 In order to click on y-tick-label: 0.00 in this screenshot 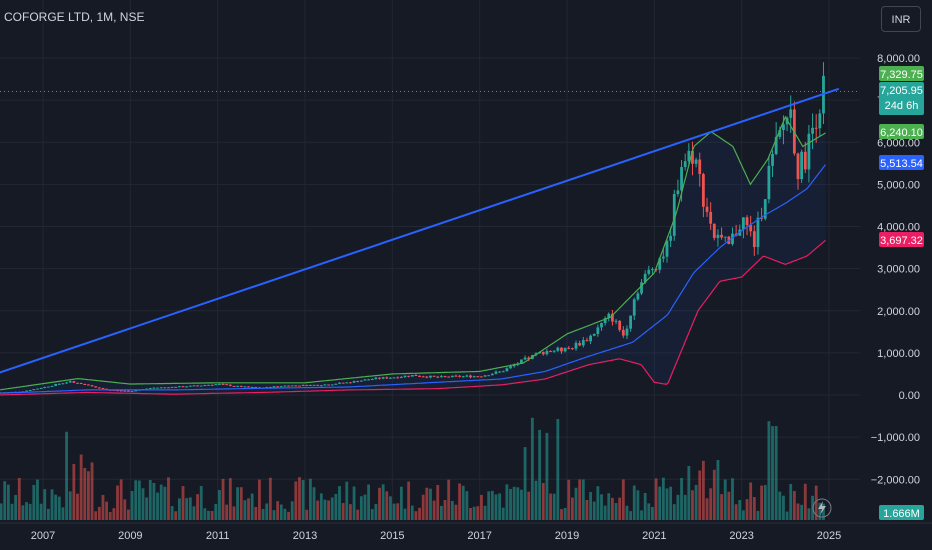, I will do `click(909, 396)`.